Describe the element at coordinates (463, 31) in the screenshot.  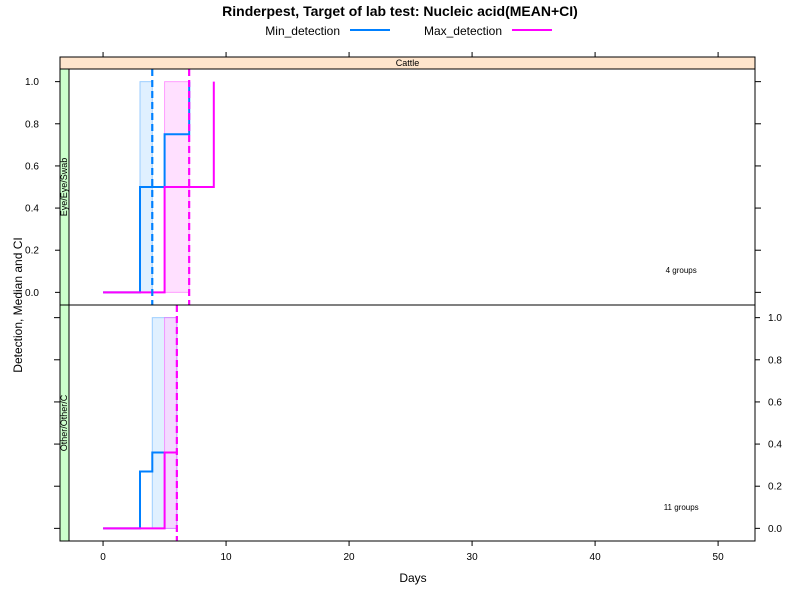
I see `legend-label-max-detection: Max_detection` at that location.